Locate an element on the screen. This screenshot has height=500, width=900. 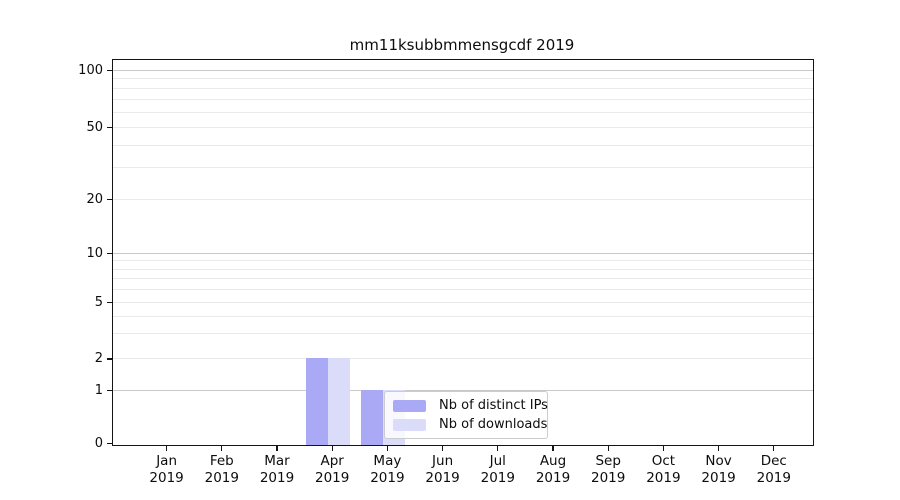
x-axis-tick-label: Apr 2019 is located at coordinates (332, 470).